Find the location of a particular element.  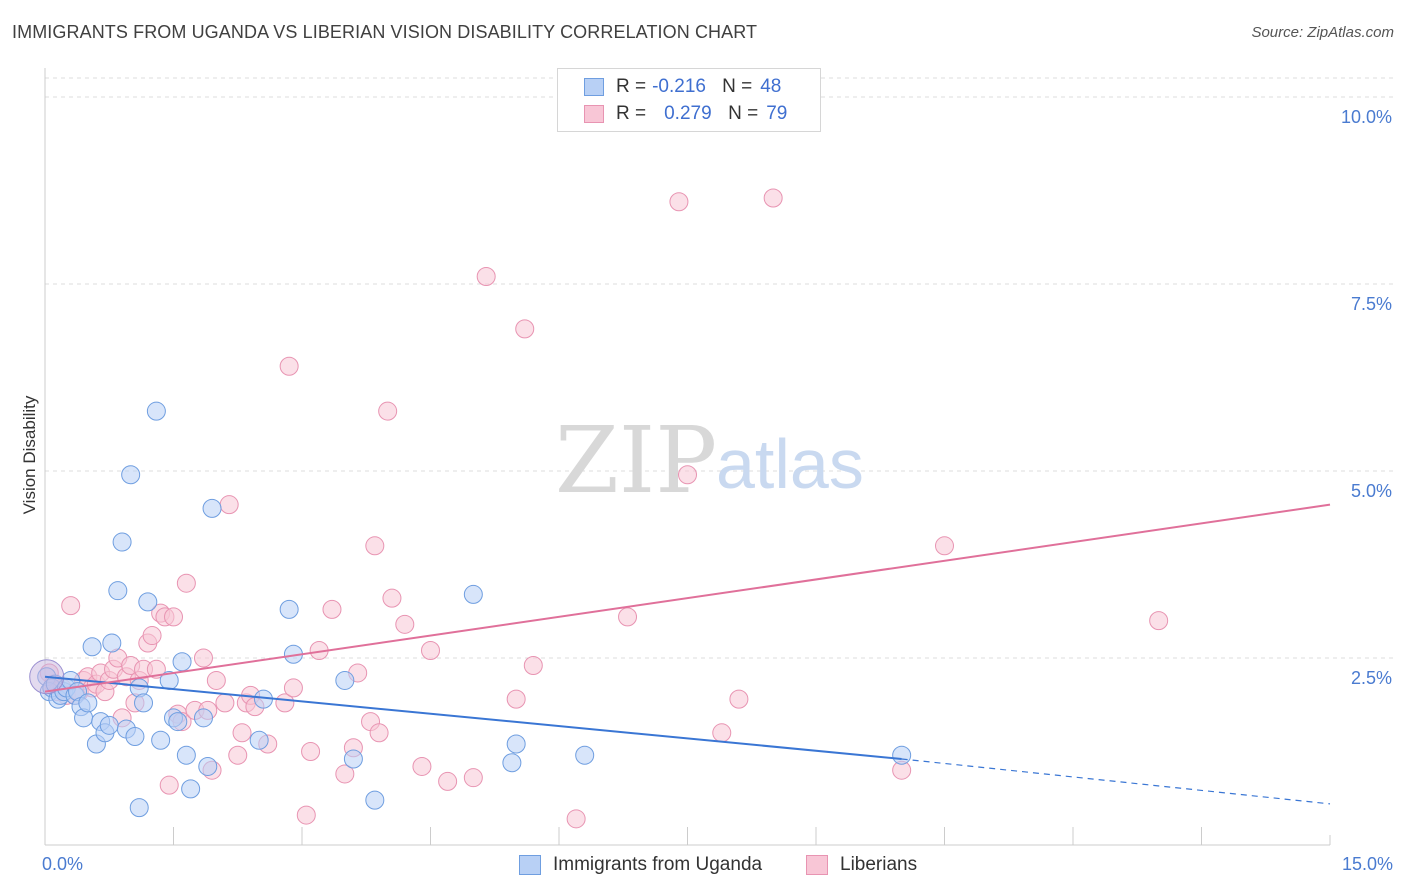

bottom-legend-liberian: Liberians is located at coordinates (861, 865).